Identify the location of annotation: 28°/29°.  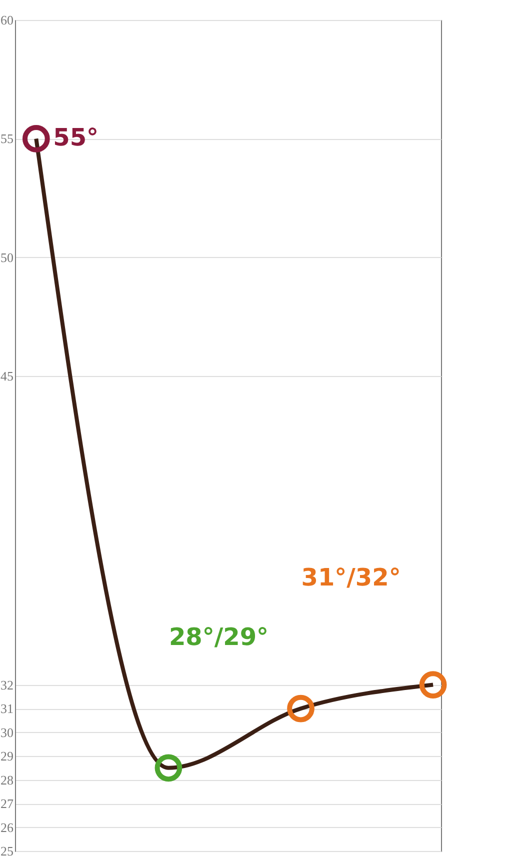
(218, 636).